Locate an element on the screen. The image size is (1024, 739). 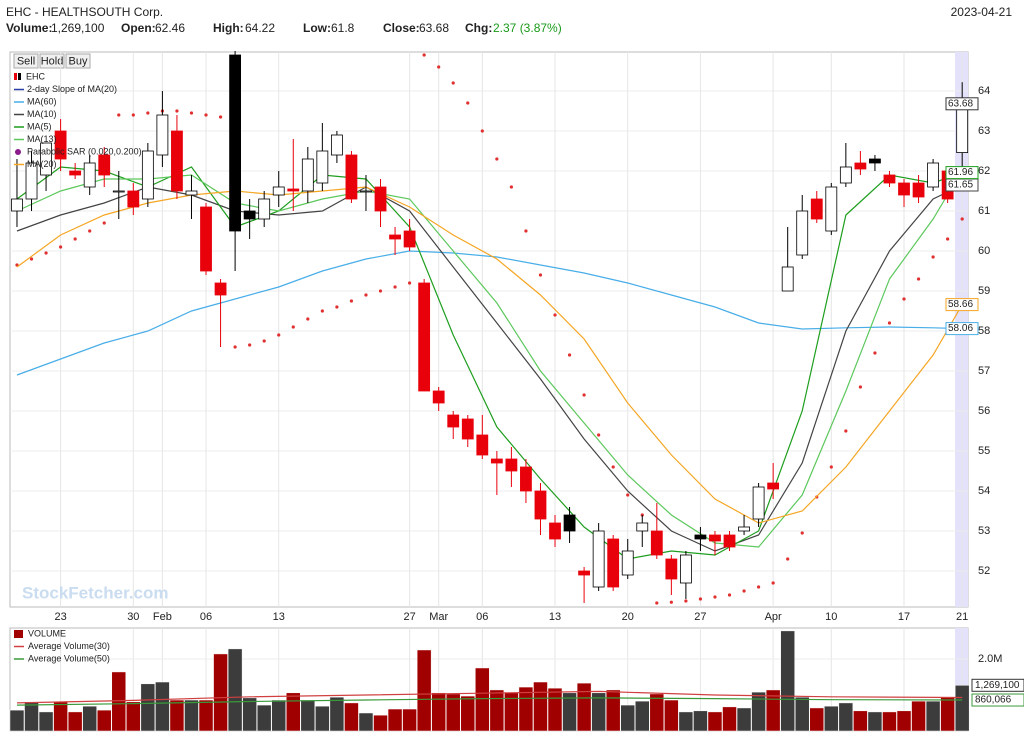
legend-label: MA(5) is located at coordinates (39, 126).